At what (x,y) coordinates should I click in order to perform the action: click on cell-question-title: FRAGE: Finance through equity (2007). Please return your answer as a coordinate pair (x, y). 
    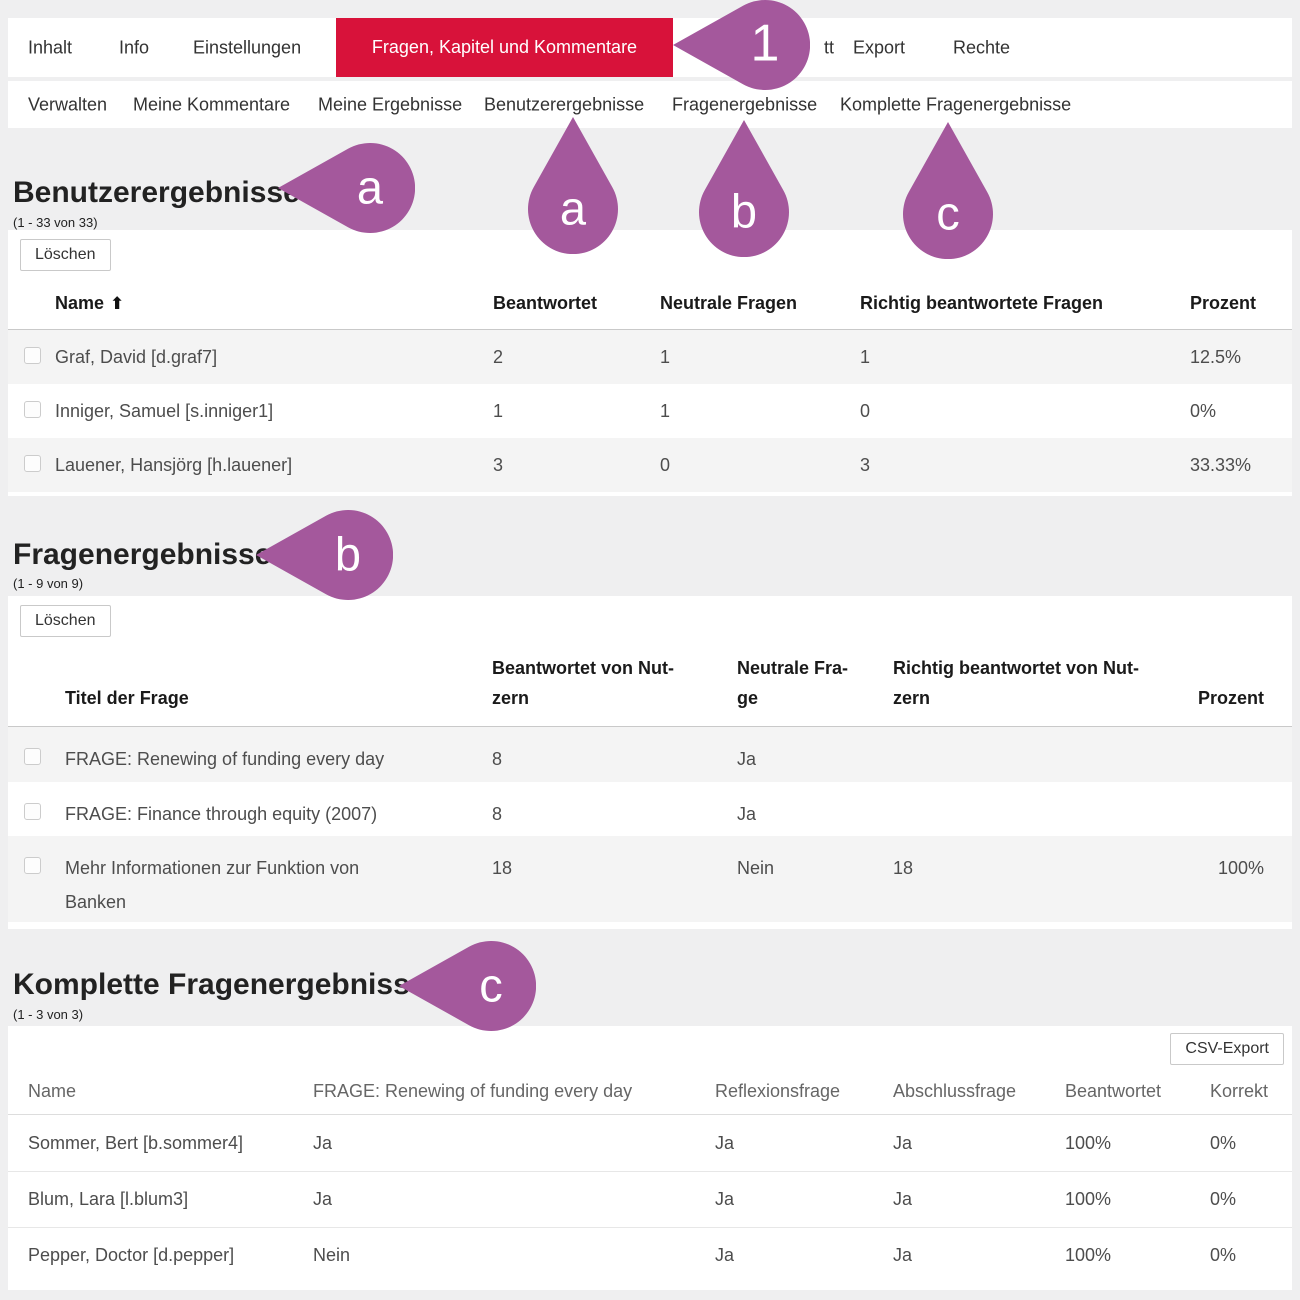
    Looking at the image, I should click on (221, 814).